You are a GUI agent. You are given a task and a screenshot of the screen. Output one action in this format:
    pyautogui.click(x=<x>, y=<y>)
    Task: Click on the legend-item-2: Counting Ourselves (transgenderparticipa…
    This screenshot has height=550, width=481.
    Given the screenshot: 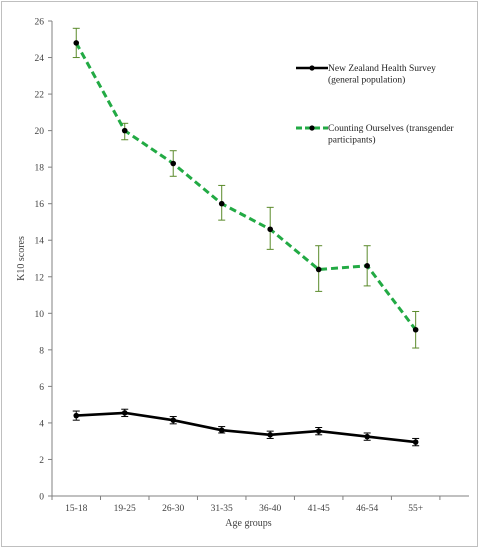 What is the action you would take?
    pyautogui.click(x=375, y=134)
    